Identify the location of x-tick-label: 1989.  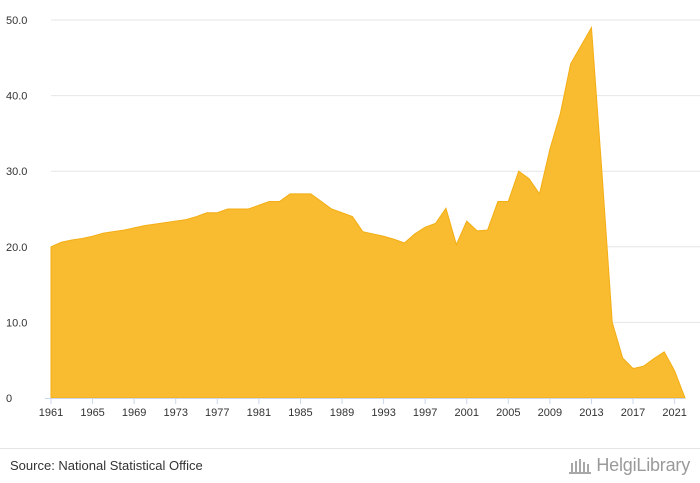
(342, 413).